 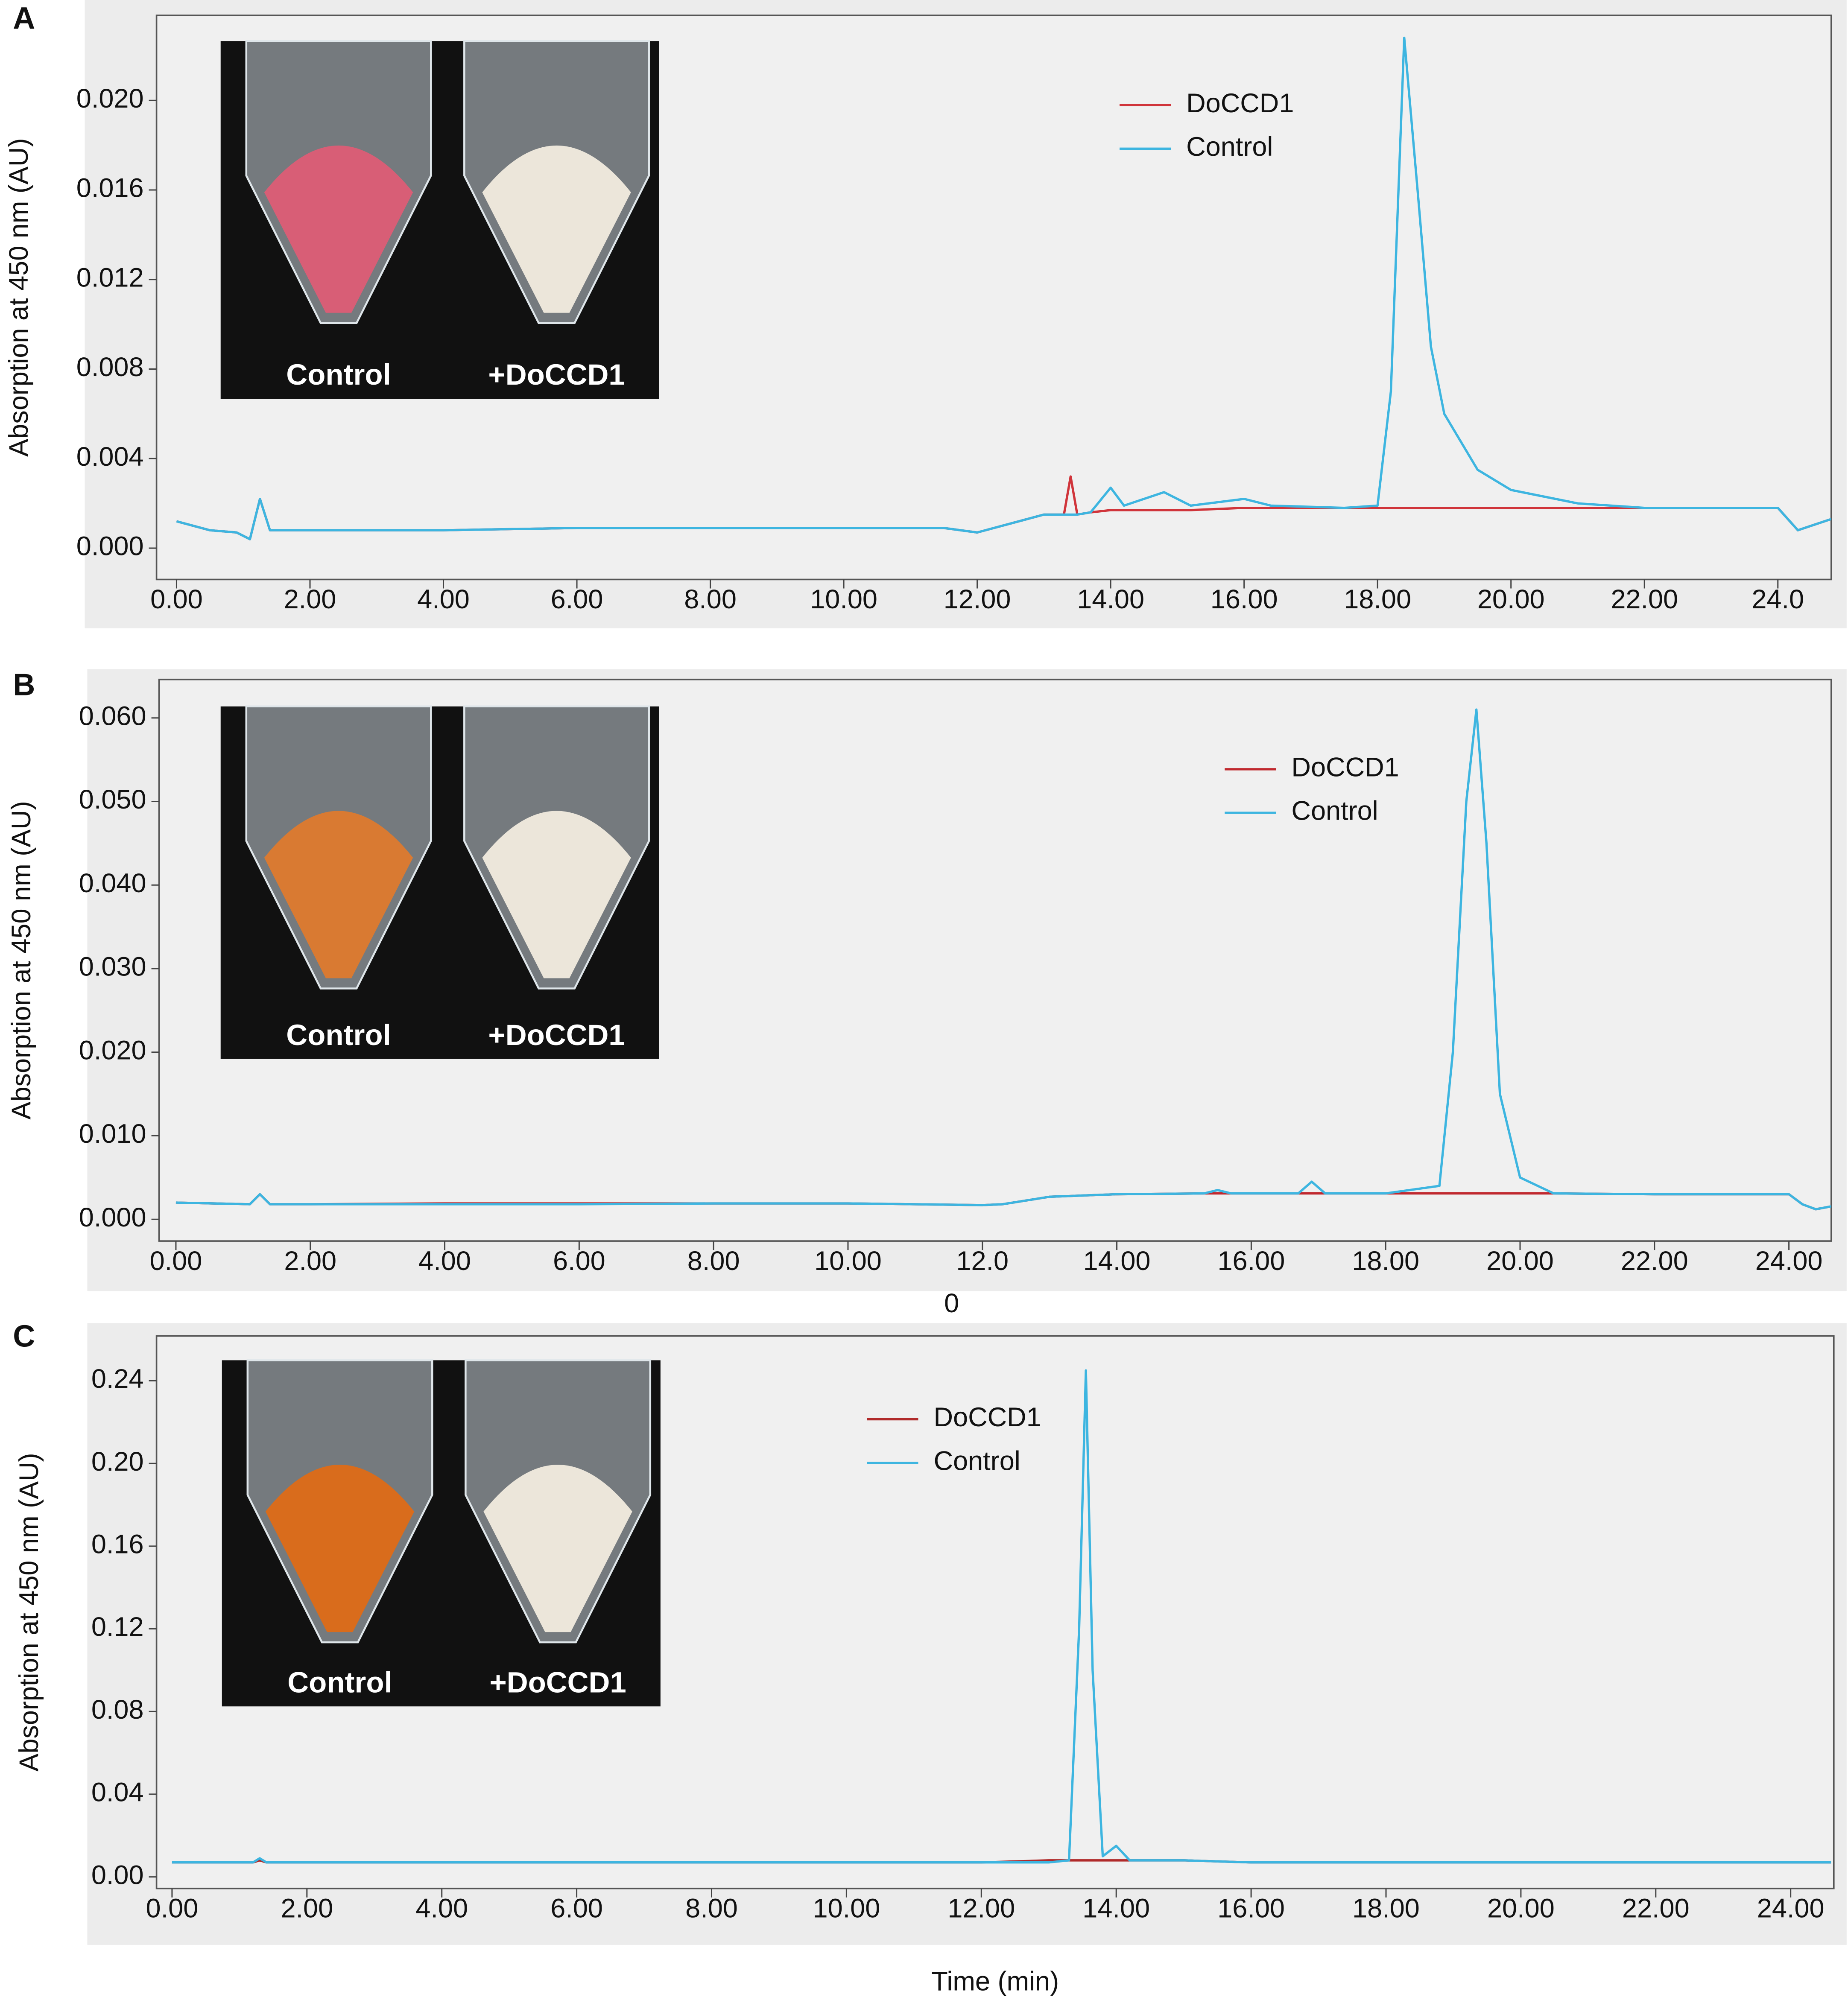 I want to click on y-tick-label: 0.004, so click(x=110, y=457).